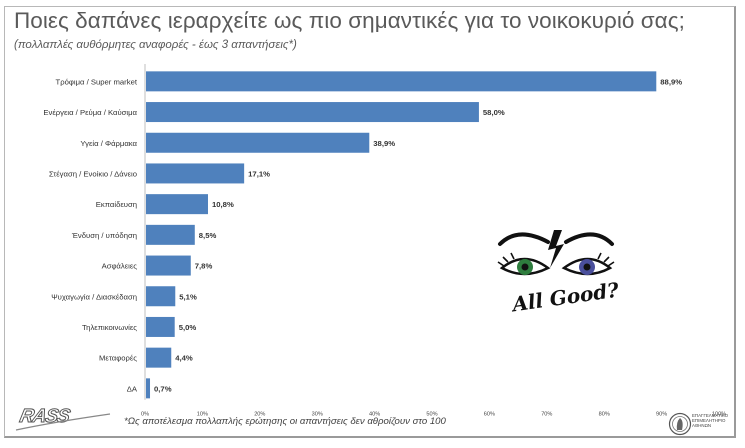 This screenshot has width=745, height=448. I want to click on value-label: 17,1%, so click(259, 173).